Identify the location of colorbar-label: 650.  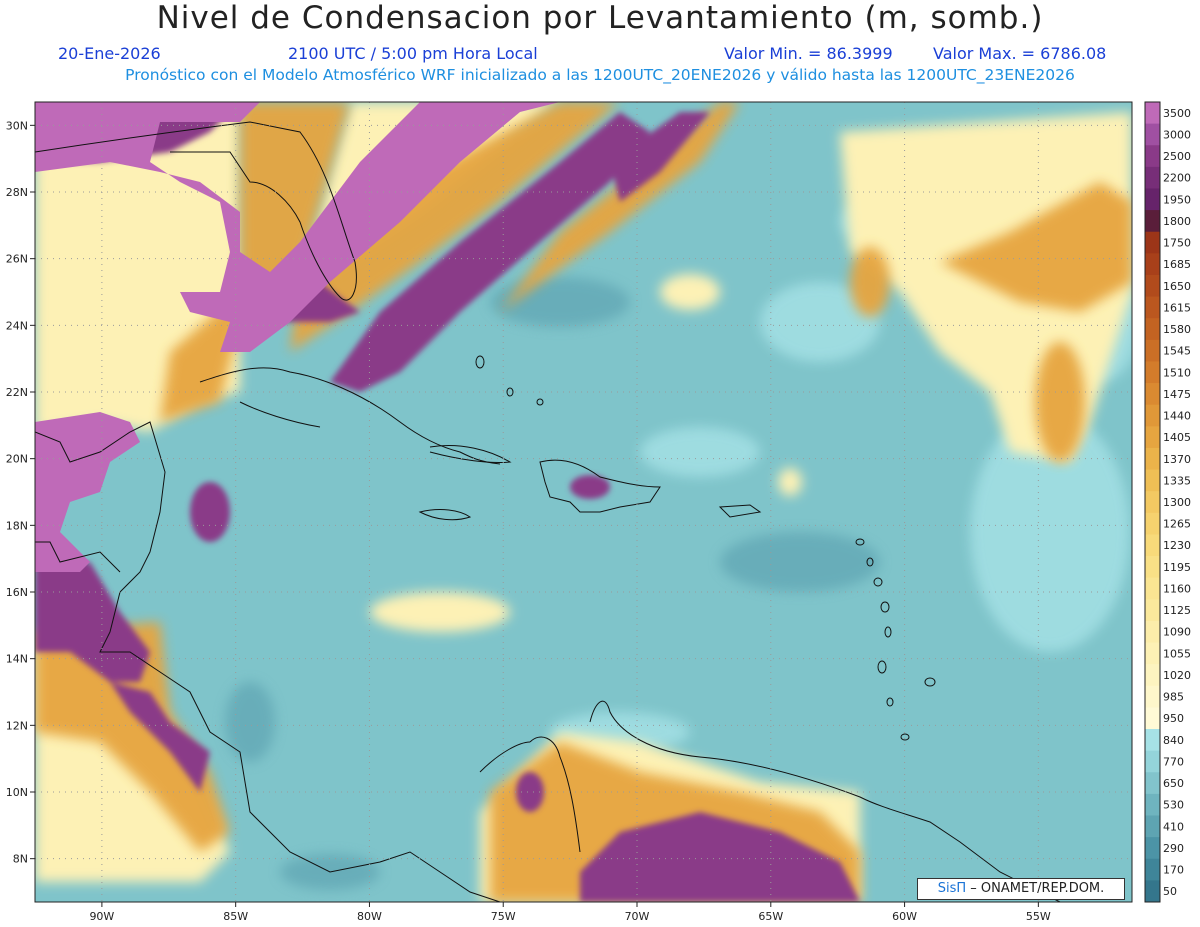
(1173, 783).